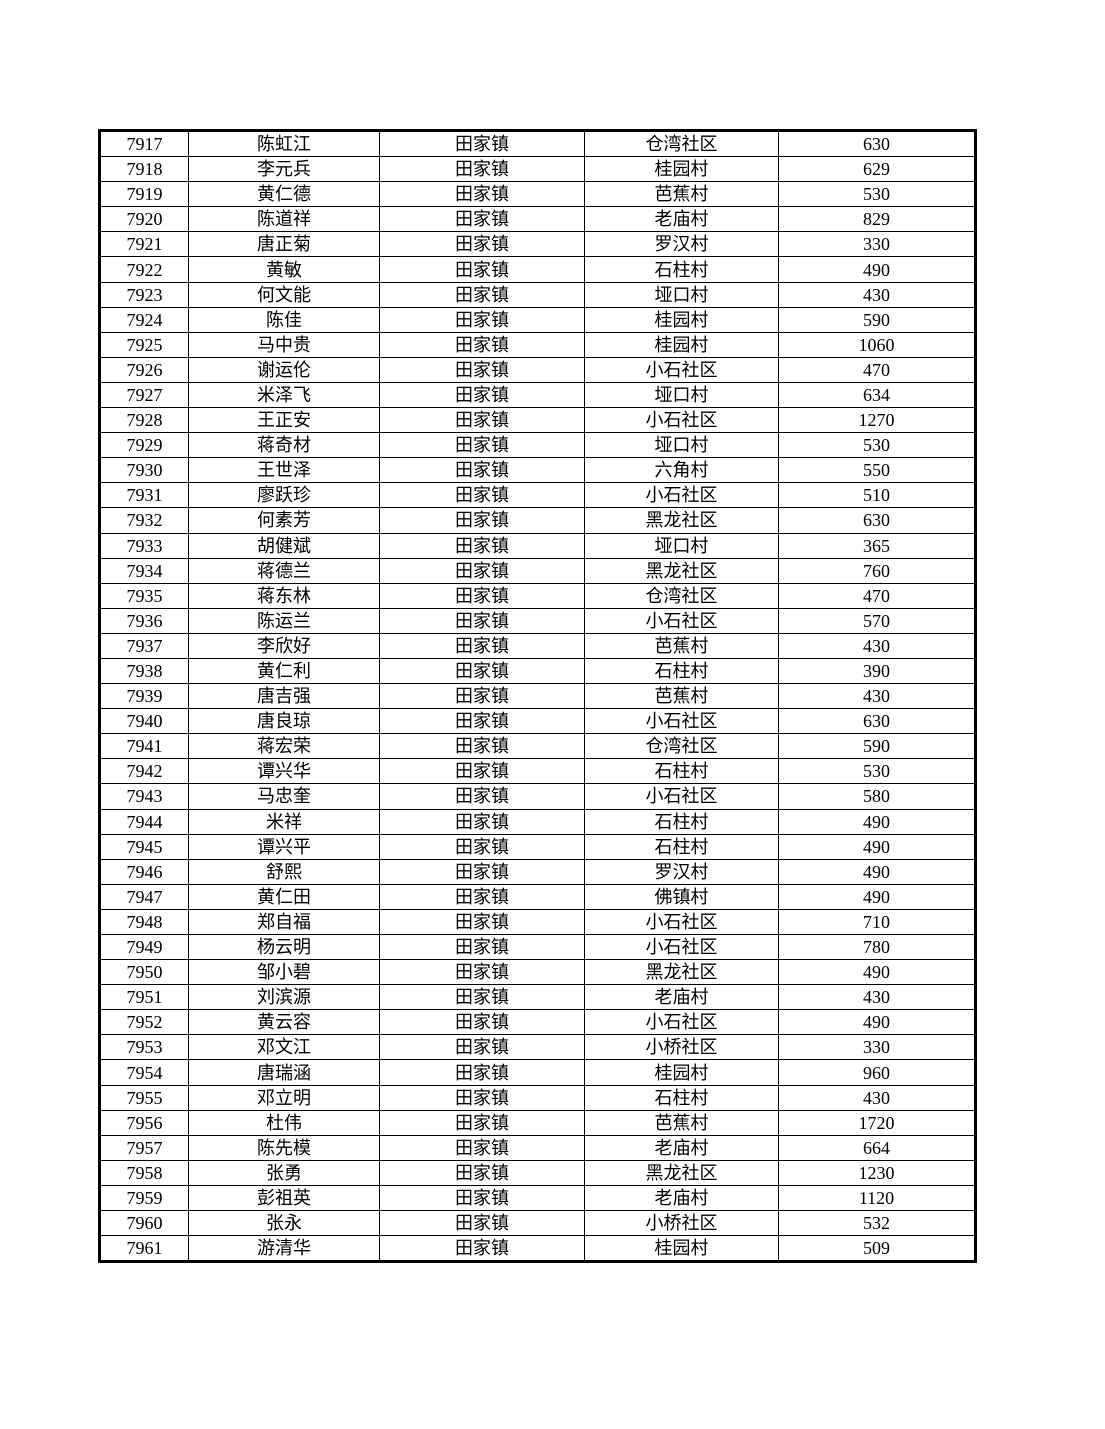 This screenshot has width=1105, height=1429. What do you see at coordinates (681, 595) in the screenshot?
I see `cell-village: 仓湾社区` at bounding box center [681, 595].